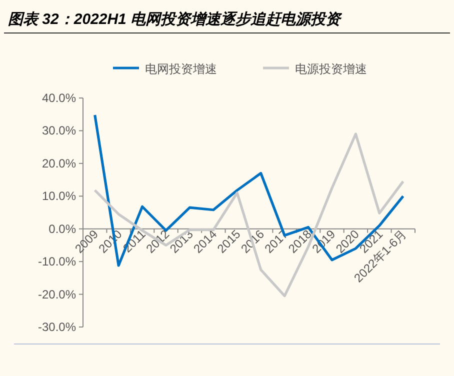 Image resolution: width=454 pixels, height=376 pixels. Describe the element at coordinates (175, 19) in the screenshot. I see `chart-title: 图表 32：2022H1 电网投资增速逐步追赶电源投资` at that location.